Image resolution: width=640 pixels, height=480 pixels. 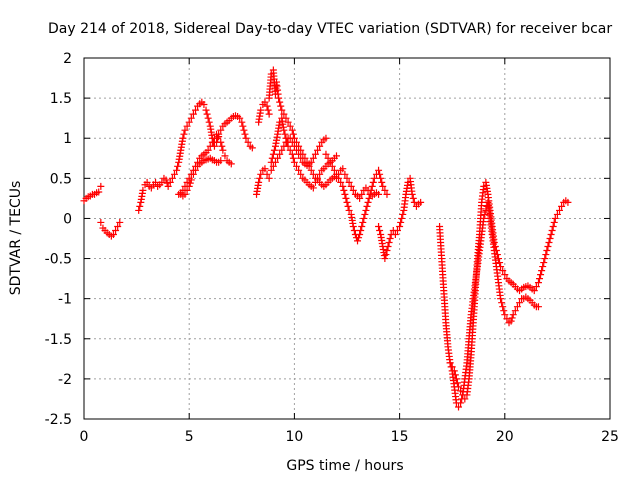 I want to click on y-tick-label: -2, so click(x=65, y=380).